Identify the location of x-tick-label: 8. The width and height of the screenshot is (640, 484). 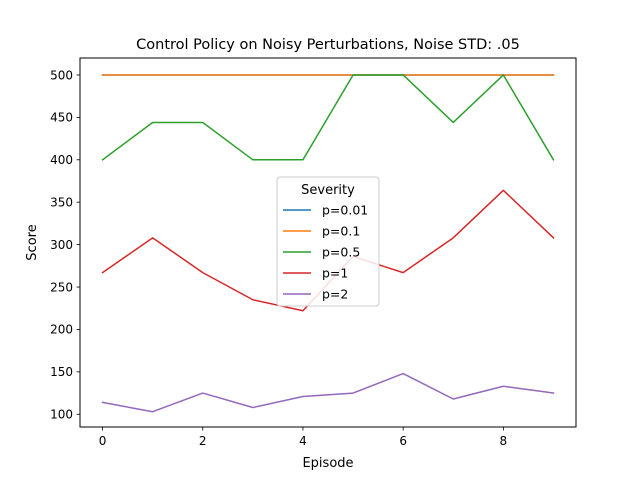
(504, 441).